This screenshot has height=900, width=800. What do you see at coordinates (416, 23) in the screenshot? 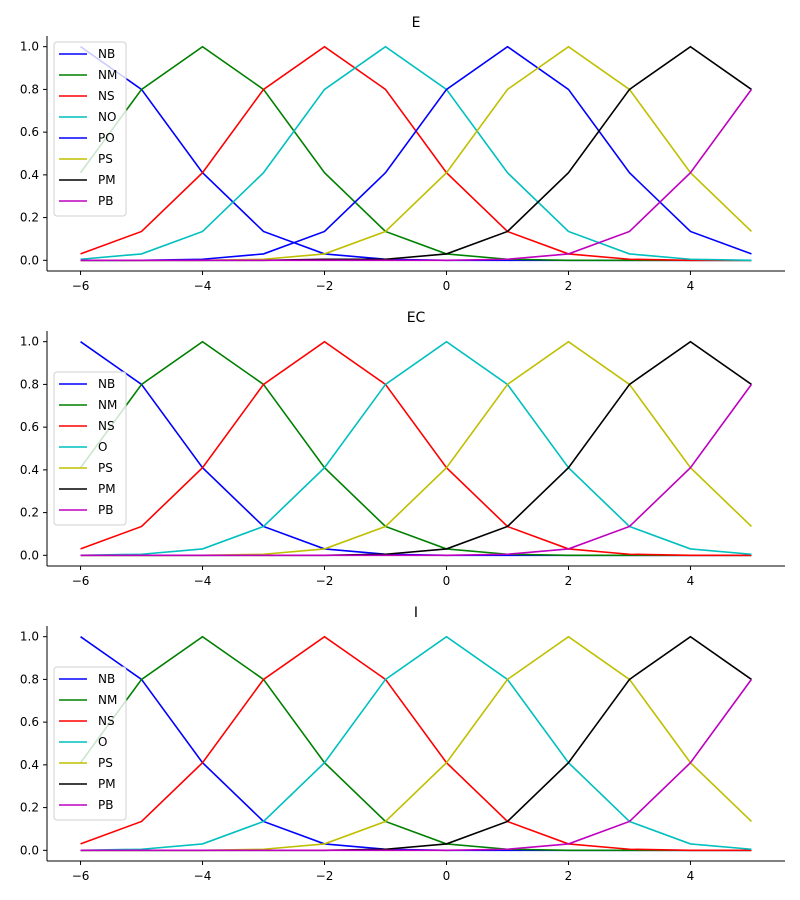
I see `chart-title: E` at bounding box center [416, 23].